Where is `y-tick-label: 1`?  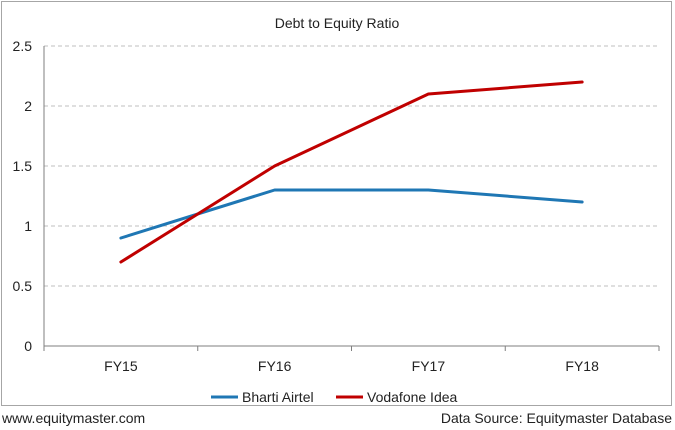 y-tick-label: 1 is located at coordinates (28, 226).